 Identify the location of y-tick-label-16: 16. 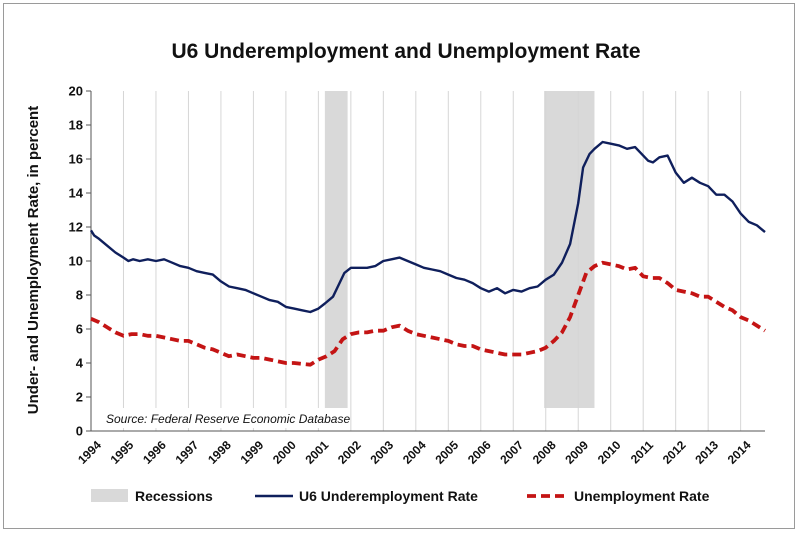
(76, 159).